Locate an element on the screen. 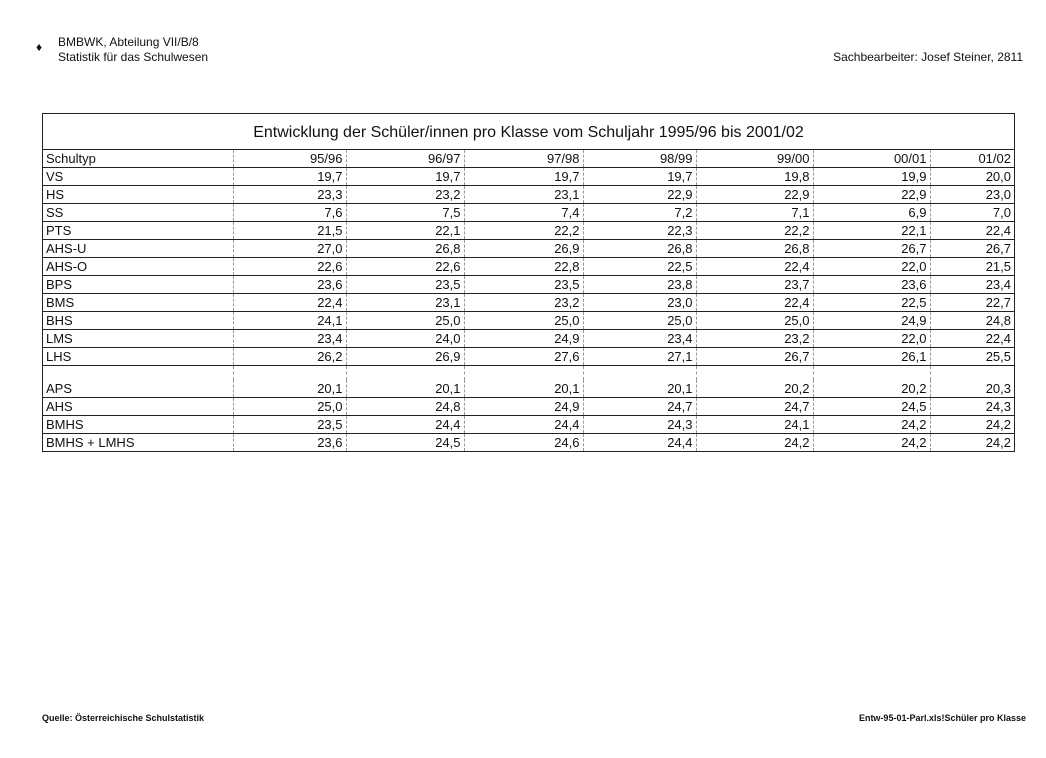 This screenshot has height=758, width=1046. cell-value: 23,1 is located at coordinates (524, 194).